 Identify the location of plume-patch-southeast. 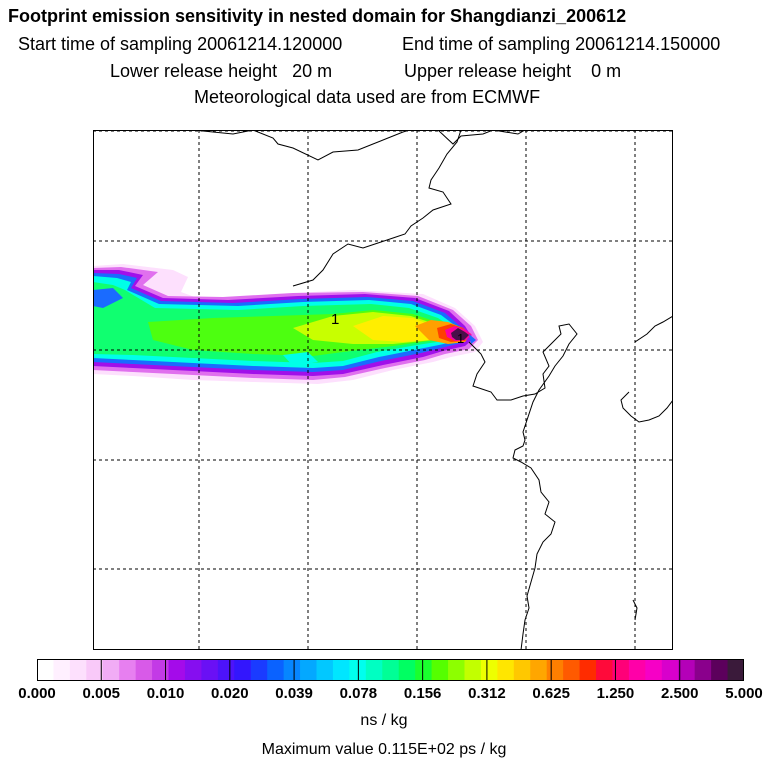
(300, 359).